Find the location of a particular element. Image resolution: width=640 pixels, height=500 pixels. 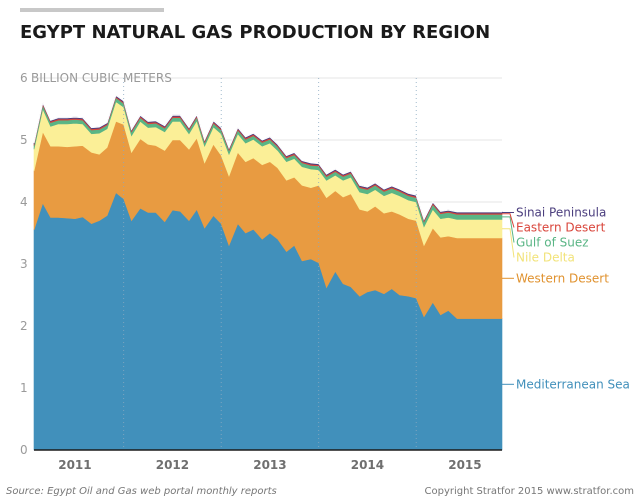

x-tick-label: 2013 is located at coordinates (269, 465).